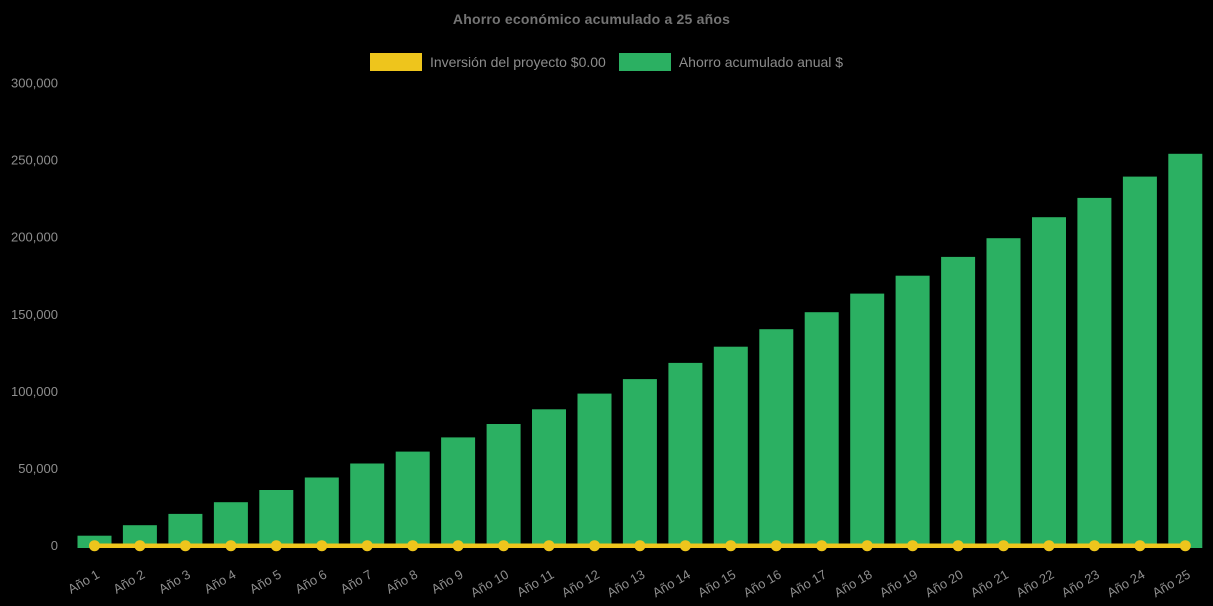 Image resolution: width=1213 pixels, height=606 pixels. Describe the element at coordinates (1034, 584) in the screenshot. I see `x-axis-label-year-22: Año 22` at that location.